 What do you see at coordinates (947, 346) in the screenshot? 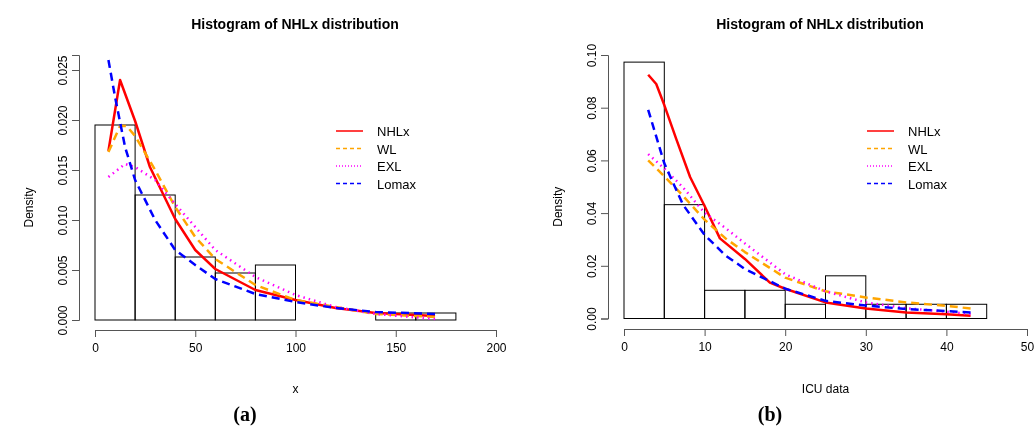
I see `x-tick-label: 40` at bounding box center [947, 346].